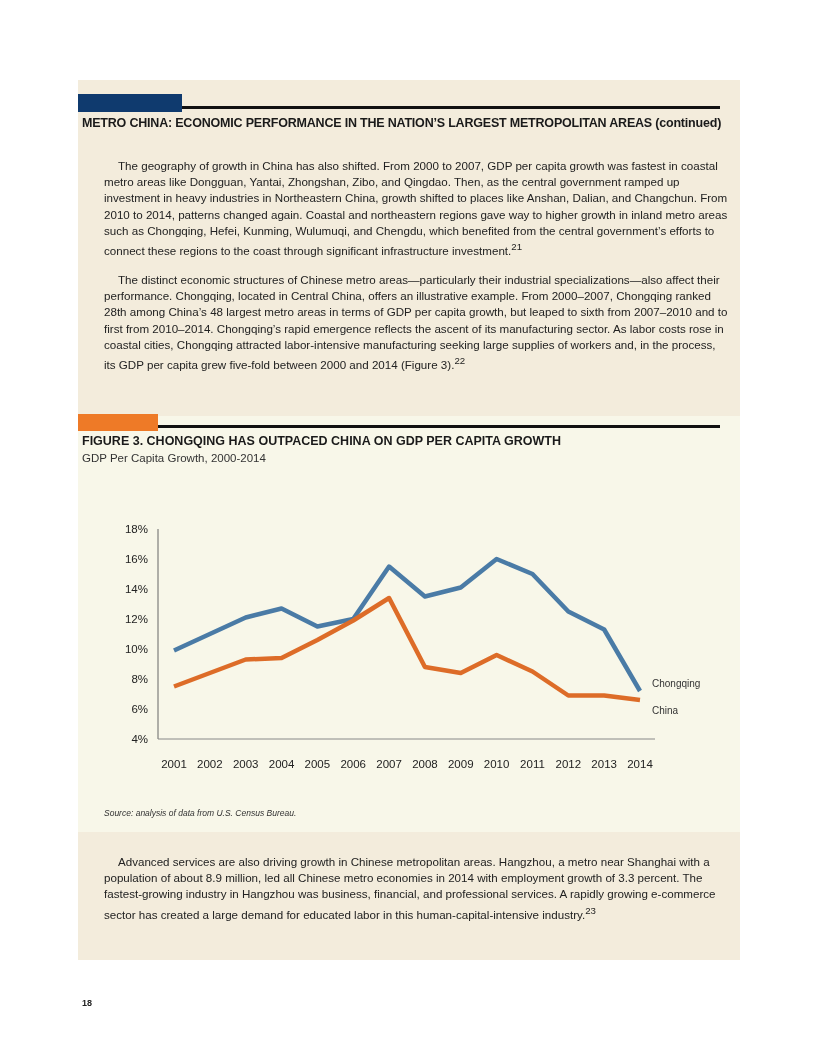 This screenshot has height=1056, width=816. What do you see at coordinates (139, 709) in the screenshot?
I see `y-tick-label: 6%` at bounding box center [139, 709].